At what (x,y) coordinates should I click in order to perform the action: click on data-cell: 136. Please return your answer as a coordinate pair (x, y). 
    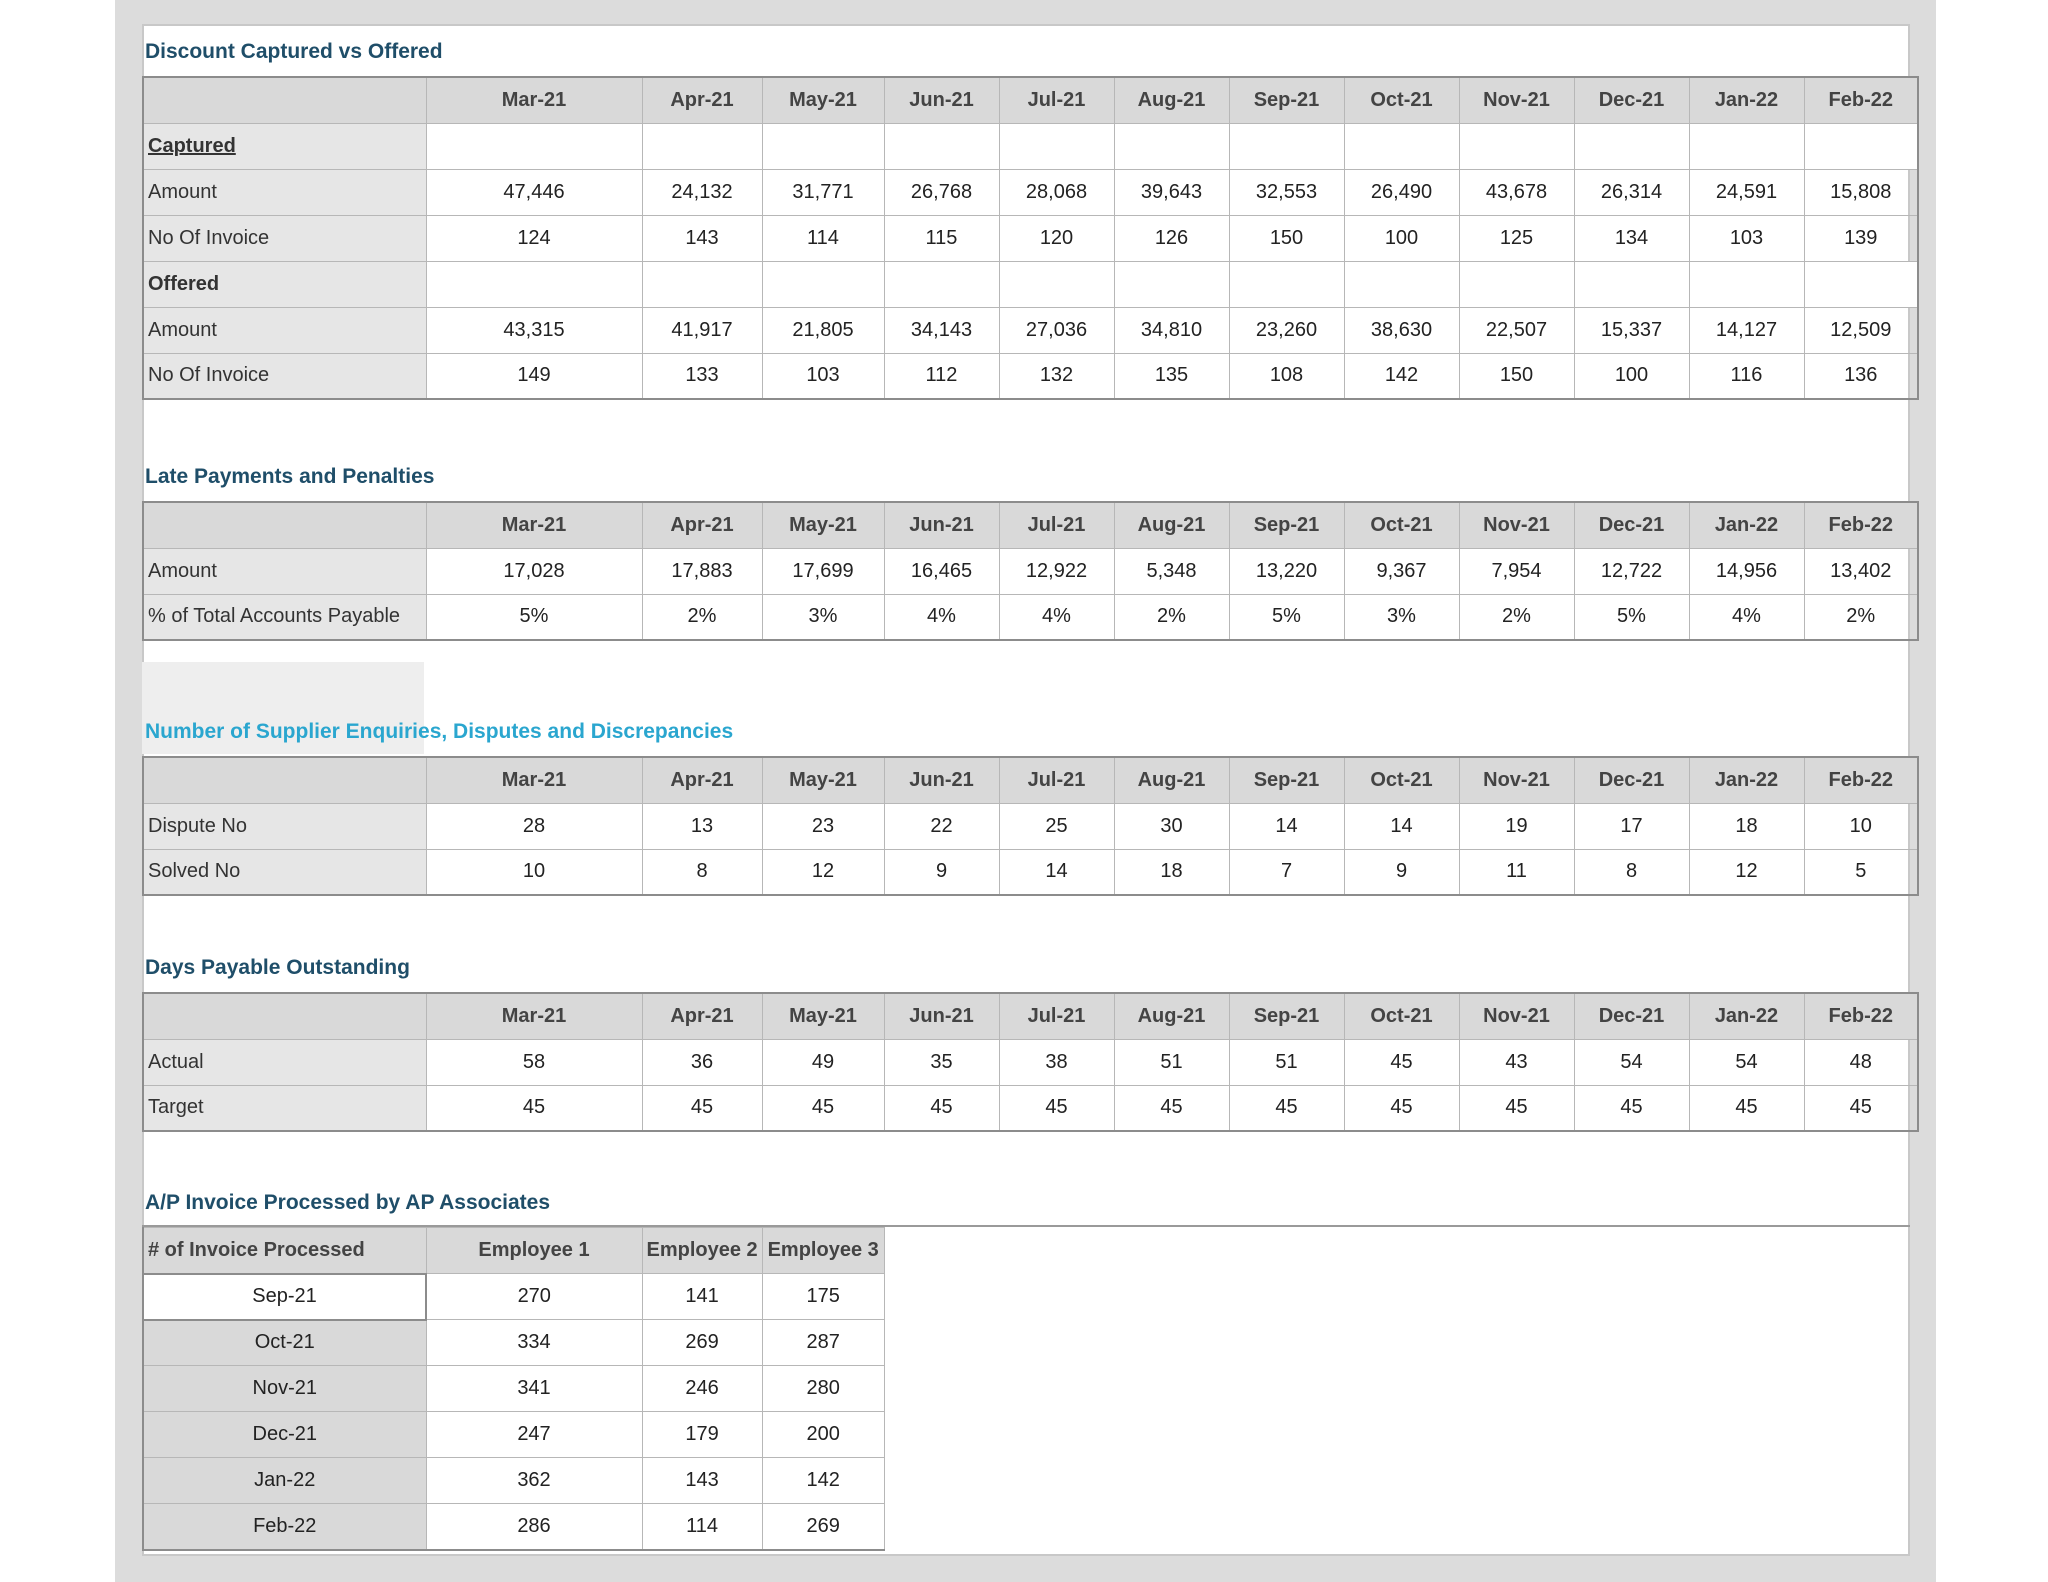
    Looking at the image, I should click on (1861, 376).